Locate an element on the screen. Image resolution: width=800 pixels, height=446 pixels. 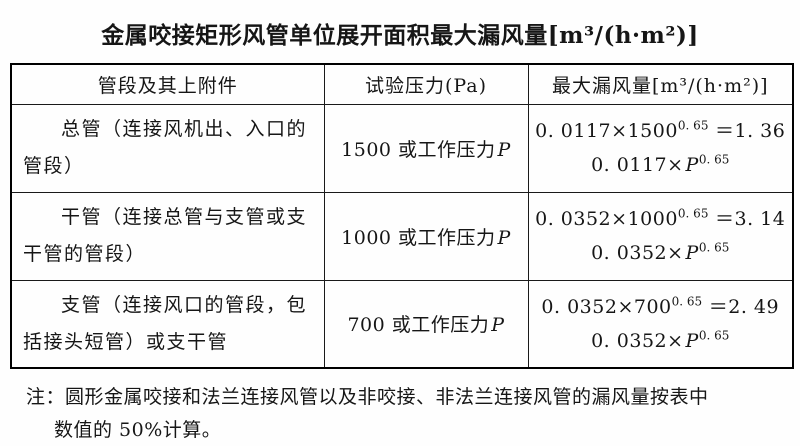
col-header-segment: 管段及其上附件 is located at coordinates (167, 84).